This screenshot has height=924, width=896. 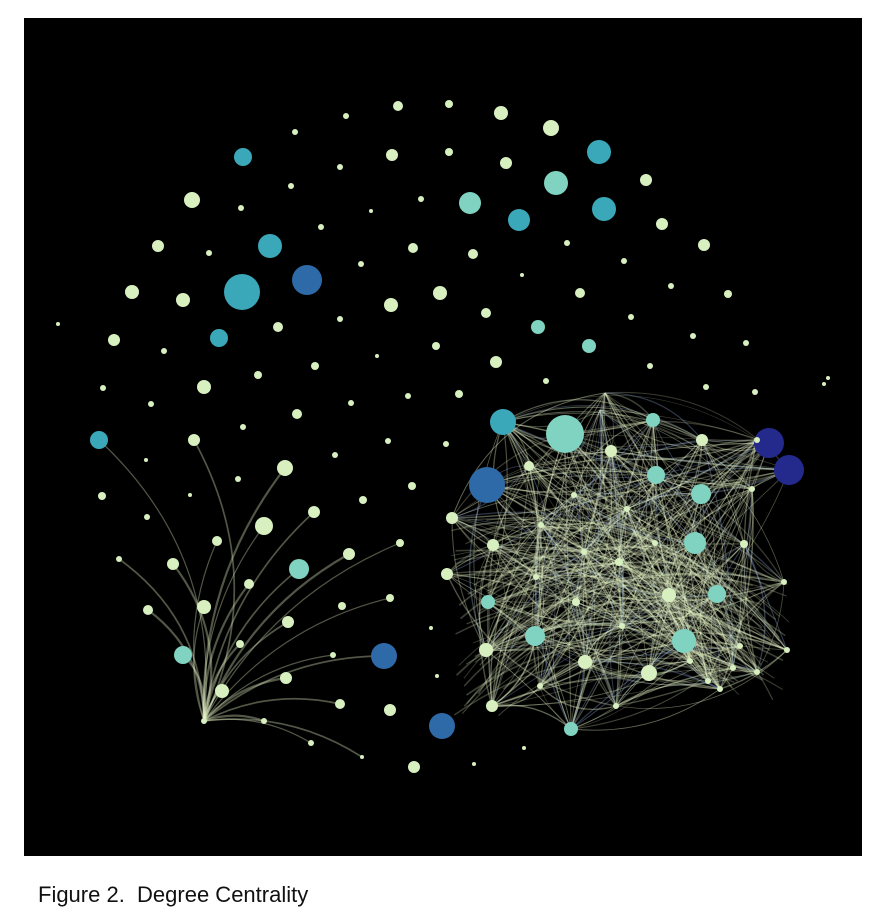 I want to click on figure-caption: Figure 2. Degree Centrality, so click(x=173, y=894).